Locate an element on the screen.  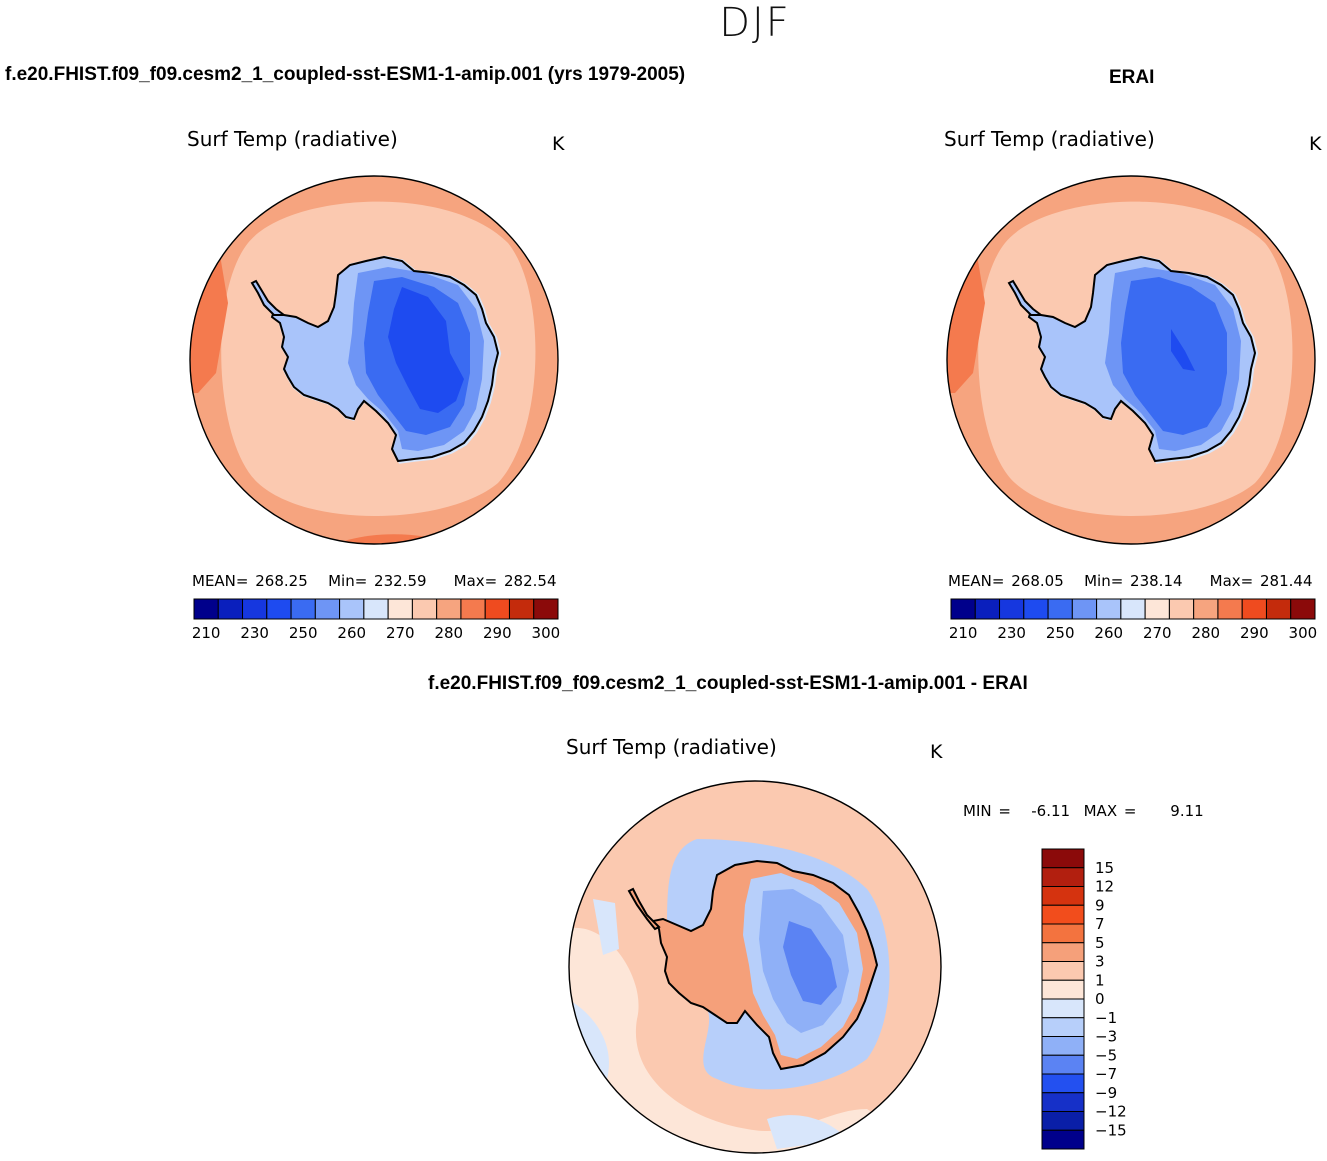
diff-colorbar-label: −3 is located at coordinates (1106, 1037).